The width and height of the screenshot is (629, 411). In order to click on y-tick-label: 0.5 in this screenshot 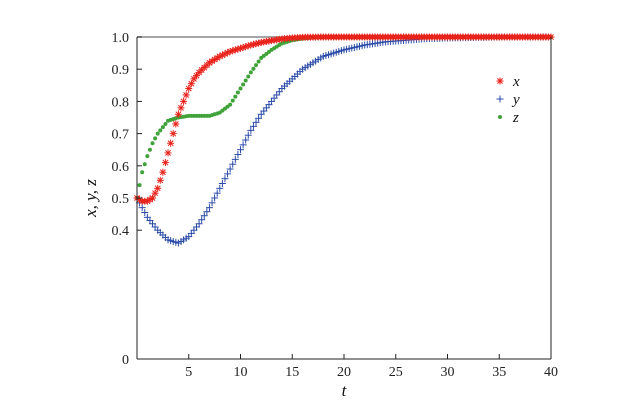, I will do `click(121, 199)`.